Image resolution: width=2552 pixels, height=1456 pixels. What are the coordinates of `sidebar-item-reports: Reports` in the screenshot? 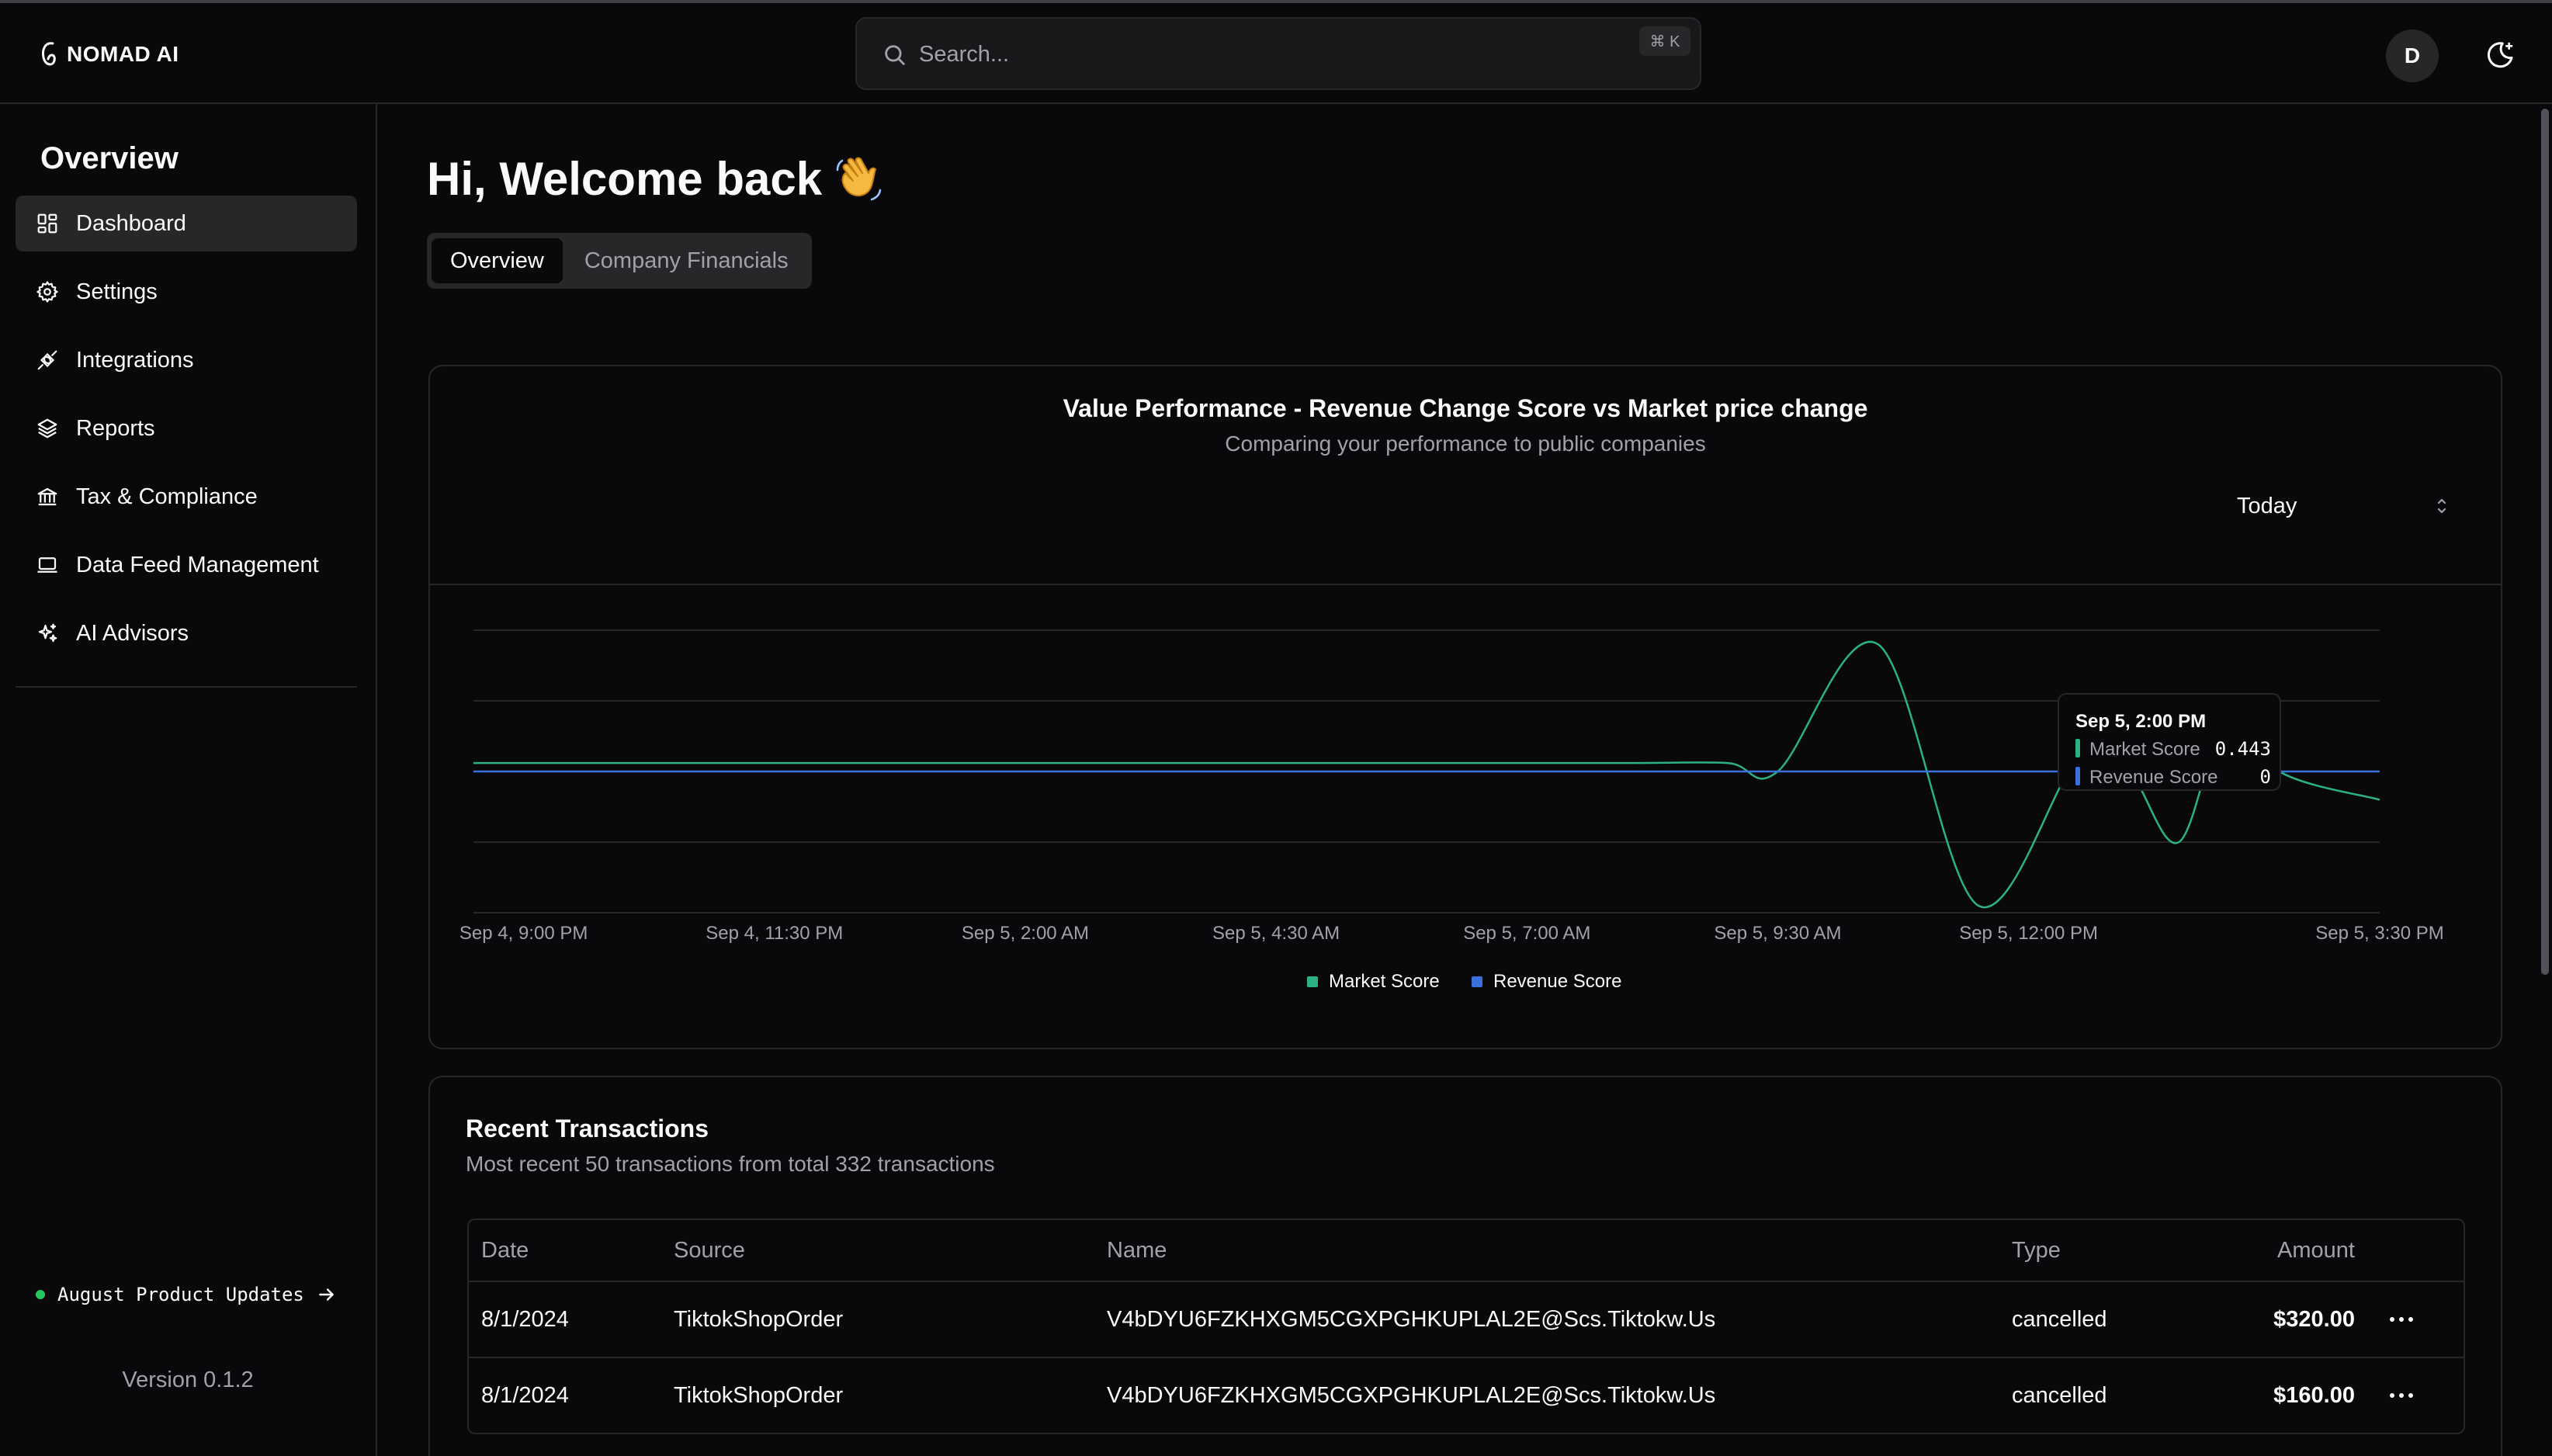 It's located at (186, 428).